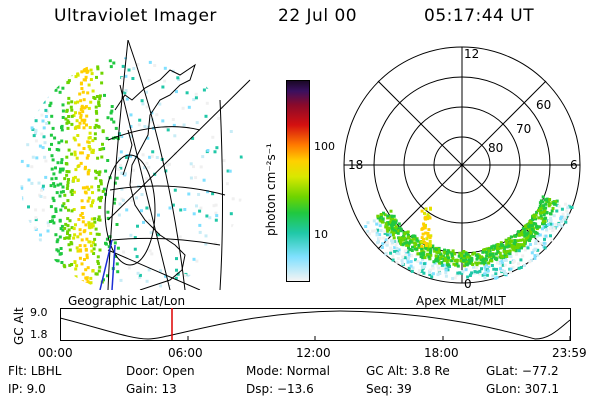  I want to click on time-tick-0600: 06:00, so click(185, 353).